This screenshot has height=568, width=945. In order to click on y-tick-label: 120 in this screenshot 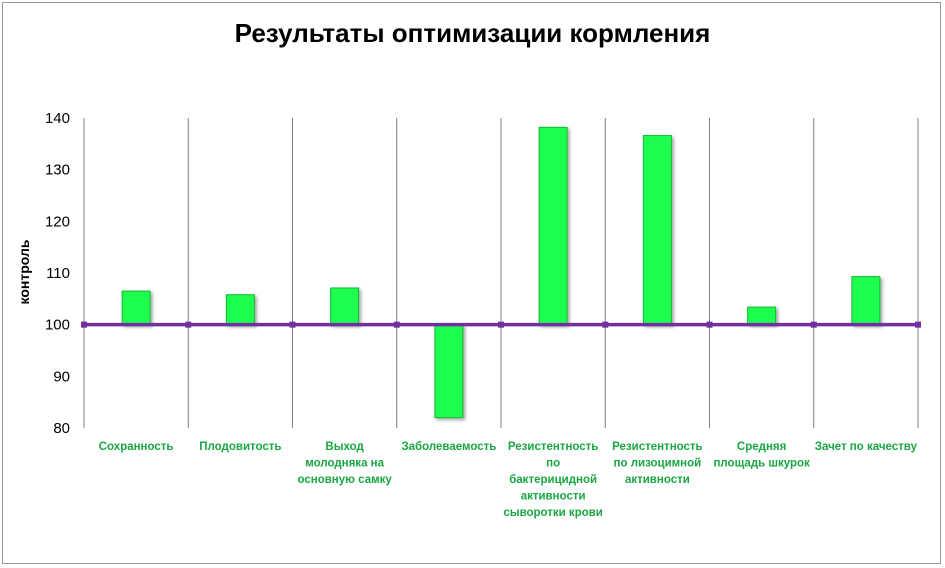, I will do `click(57, 221)`.